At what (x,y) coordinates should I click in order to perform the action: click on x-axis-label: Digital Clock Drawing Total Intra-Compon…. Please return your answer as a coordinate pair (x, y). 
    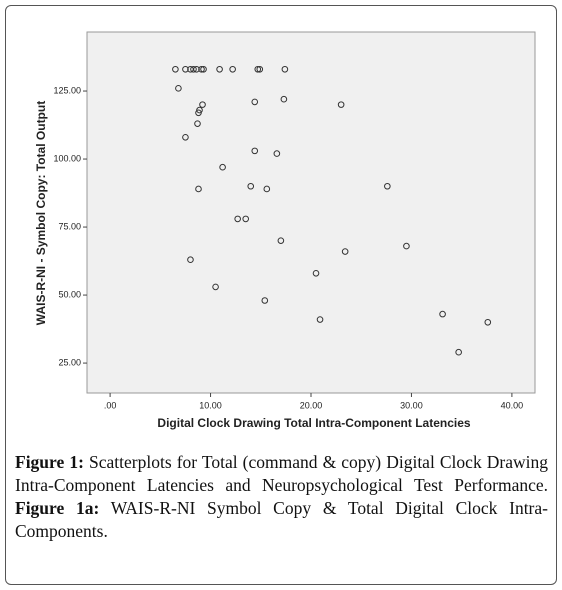
    Looking at the image, I should click on (313, 423).